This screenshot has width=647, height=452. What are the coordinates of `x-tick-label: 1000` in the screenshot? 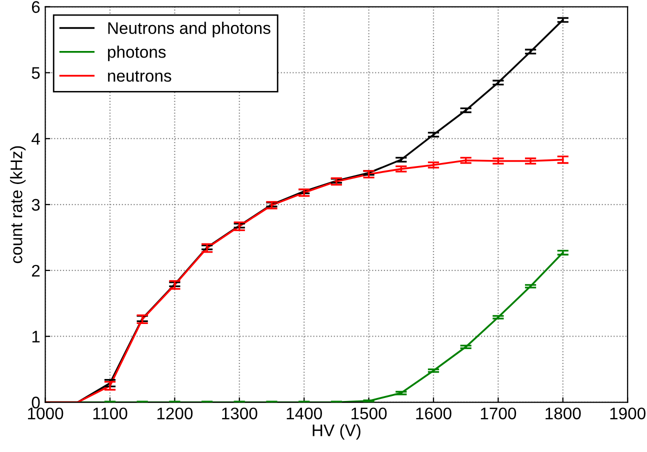 It's located at (46, 414).